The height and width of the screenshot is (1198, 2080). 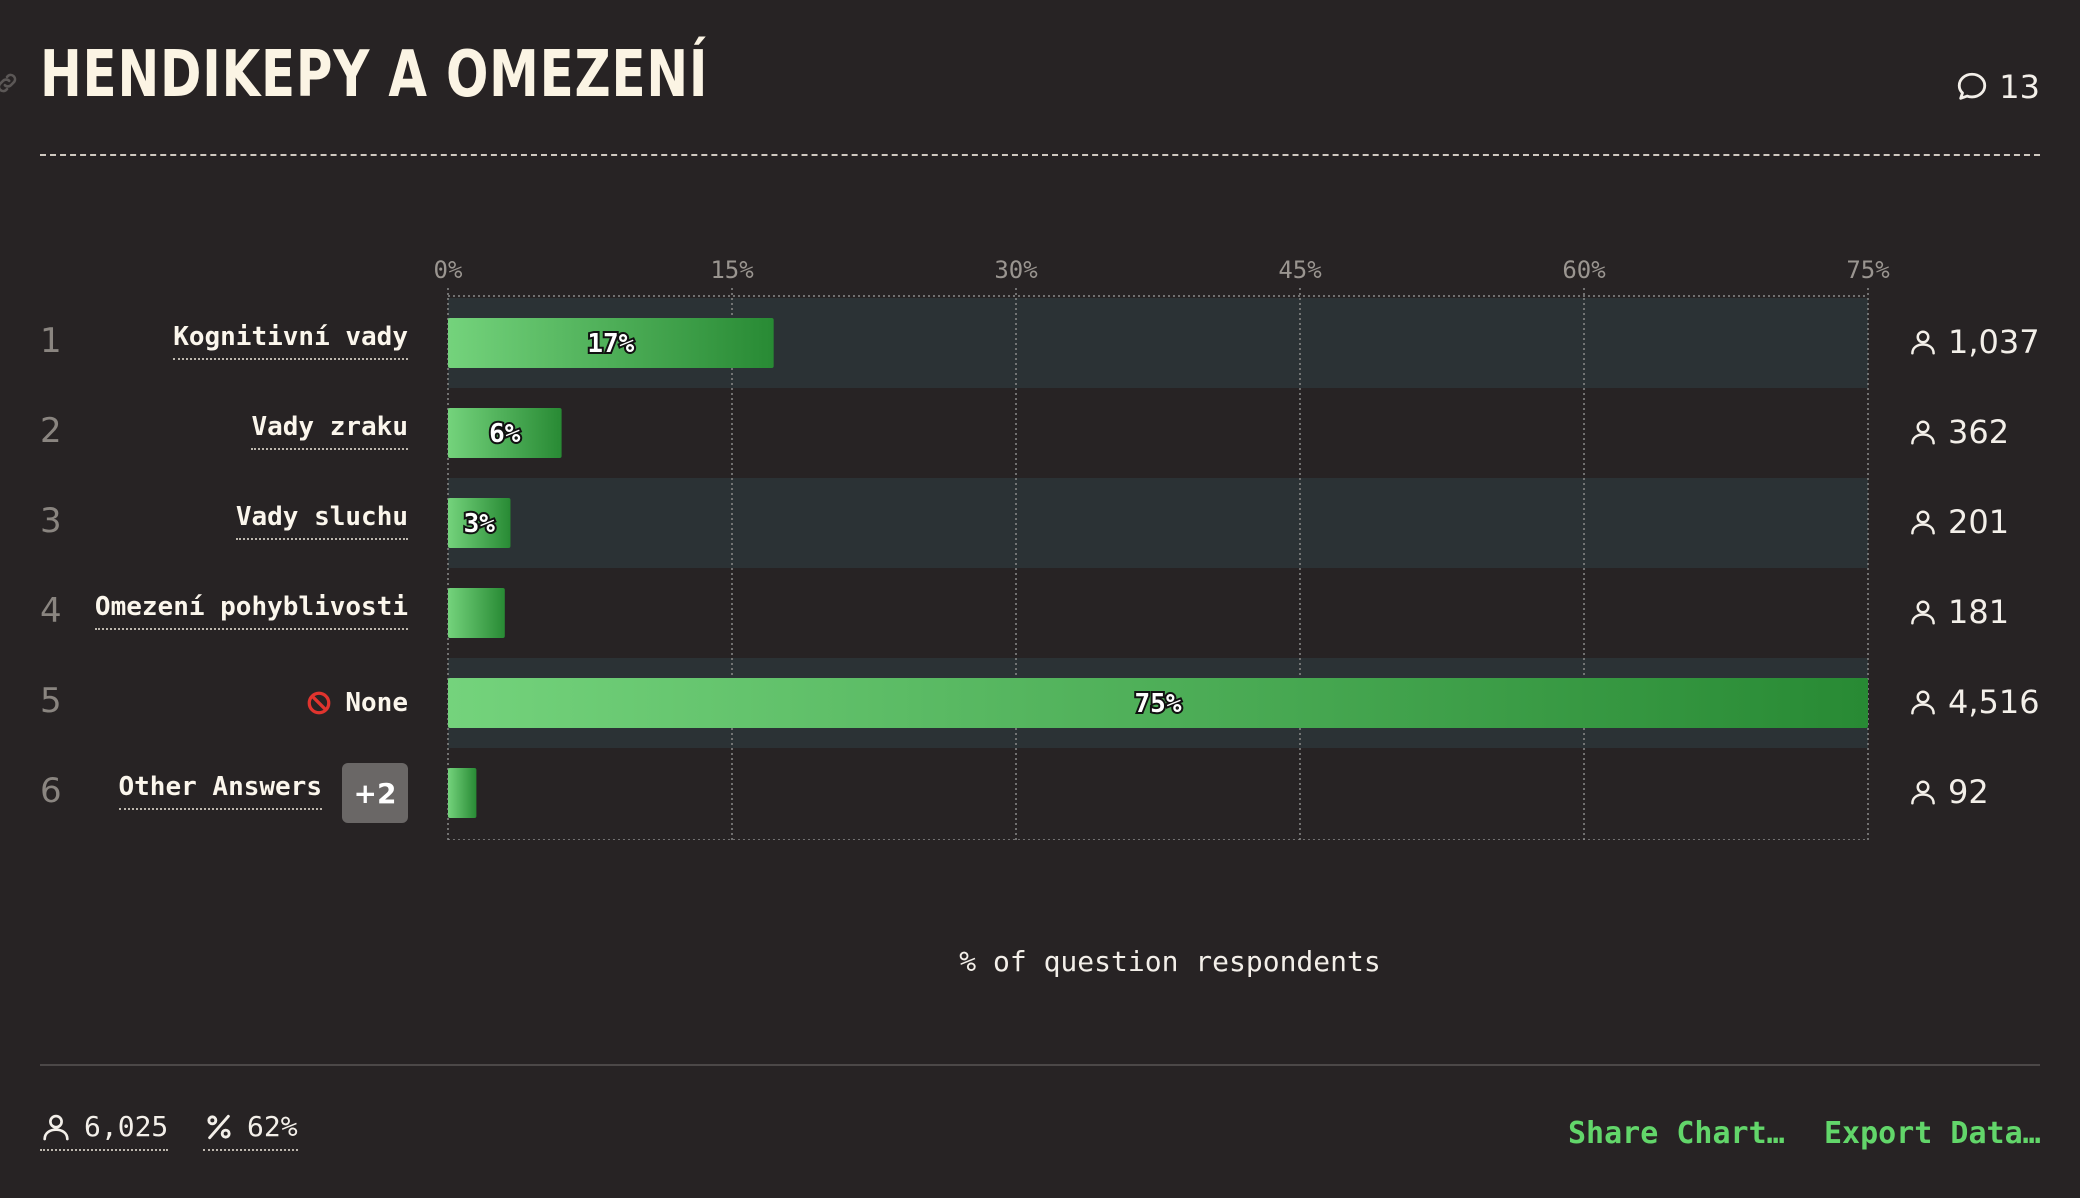 I want to click on respondent-count: 201, so click(x=1958, y=522).